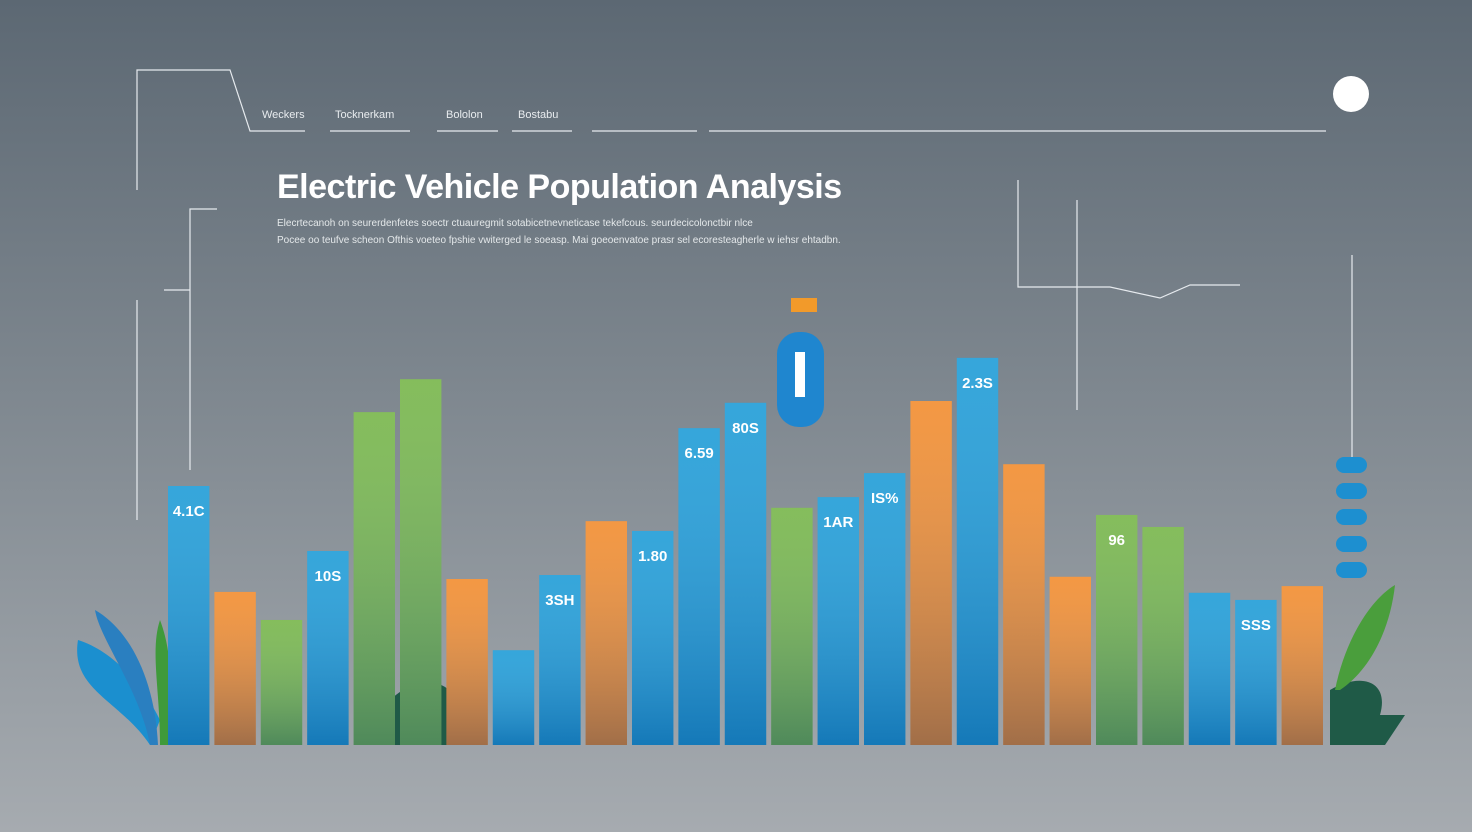 The image size is (1472, 832). I want to click on bar-label: 80S, so click(745, 428).